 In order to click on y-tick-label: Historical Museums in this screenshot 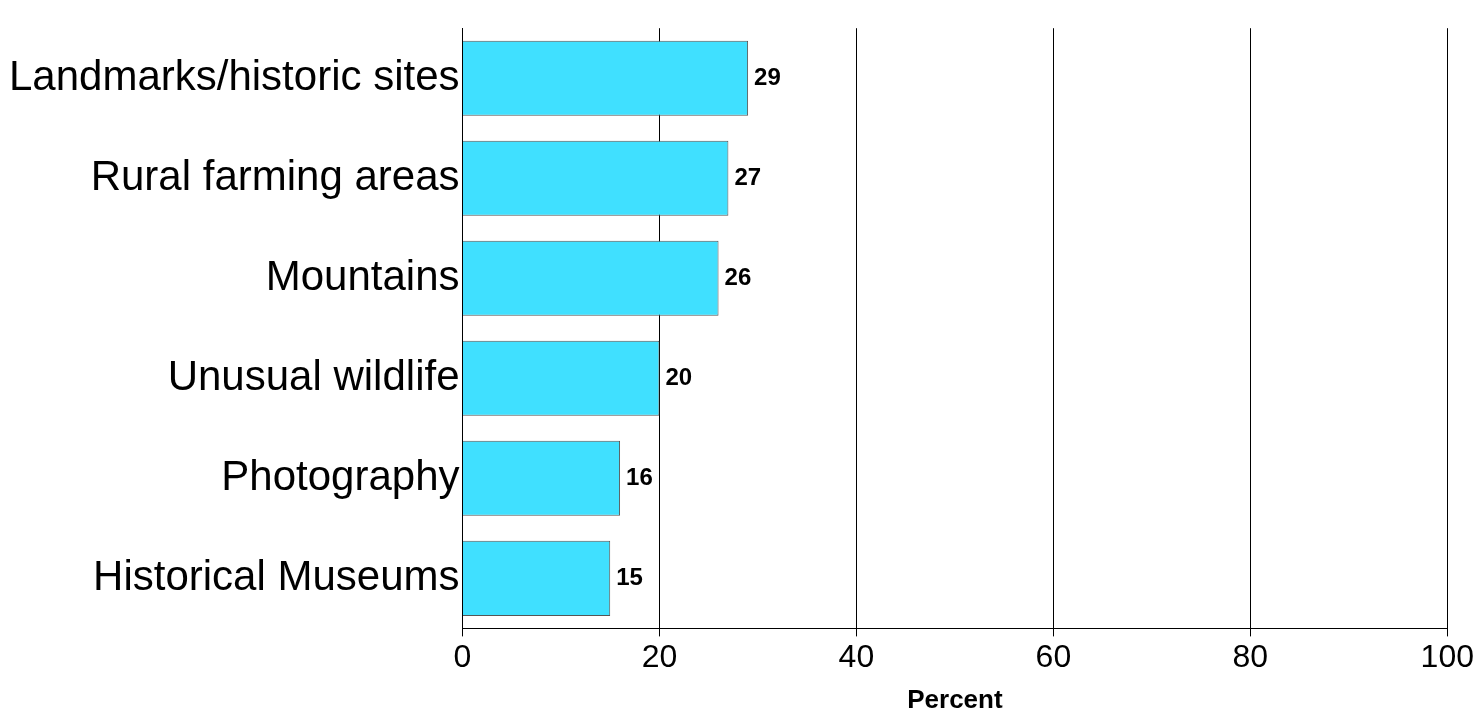, I will do `click(276, 575)`.